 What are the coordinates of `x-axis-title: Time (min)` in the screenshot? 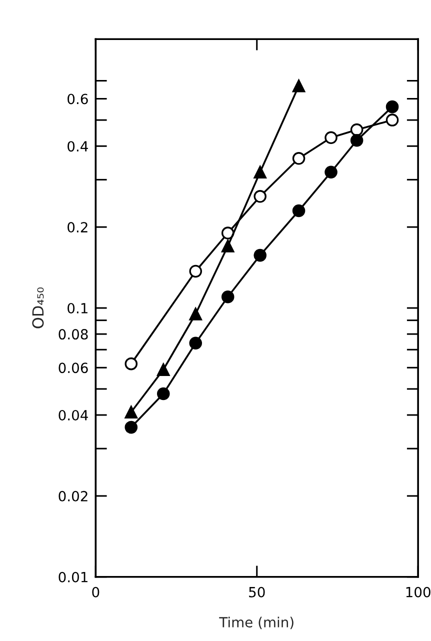 It's located at (256, 623).